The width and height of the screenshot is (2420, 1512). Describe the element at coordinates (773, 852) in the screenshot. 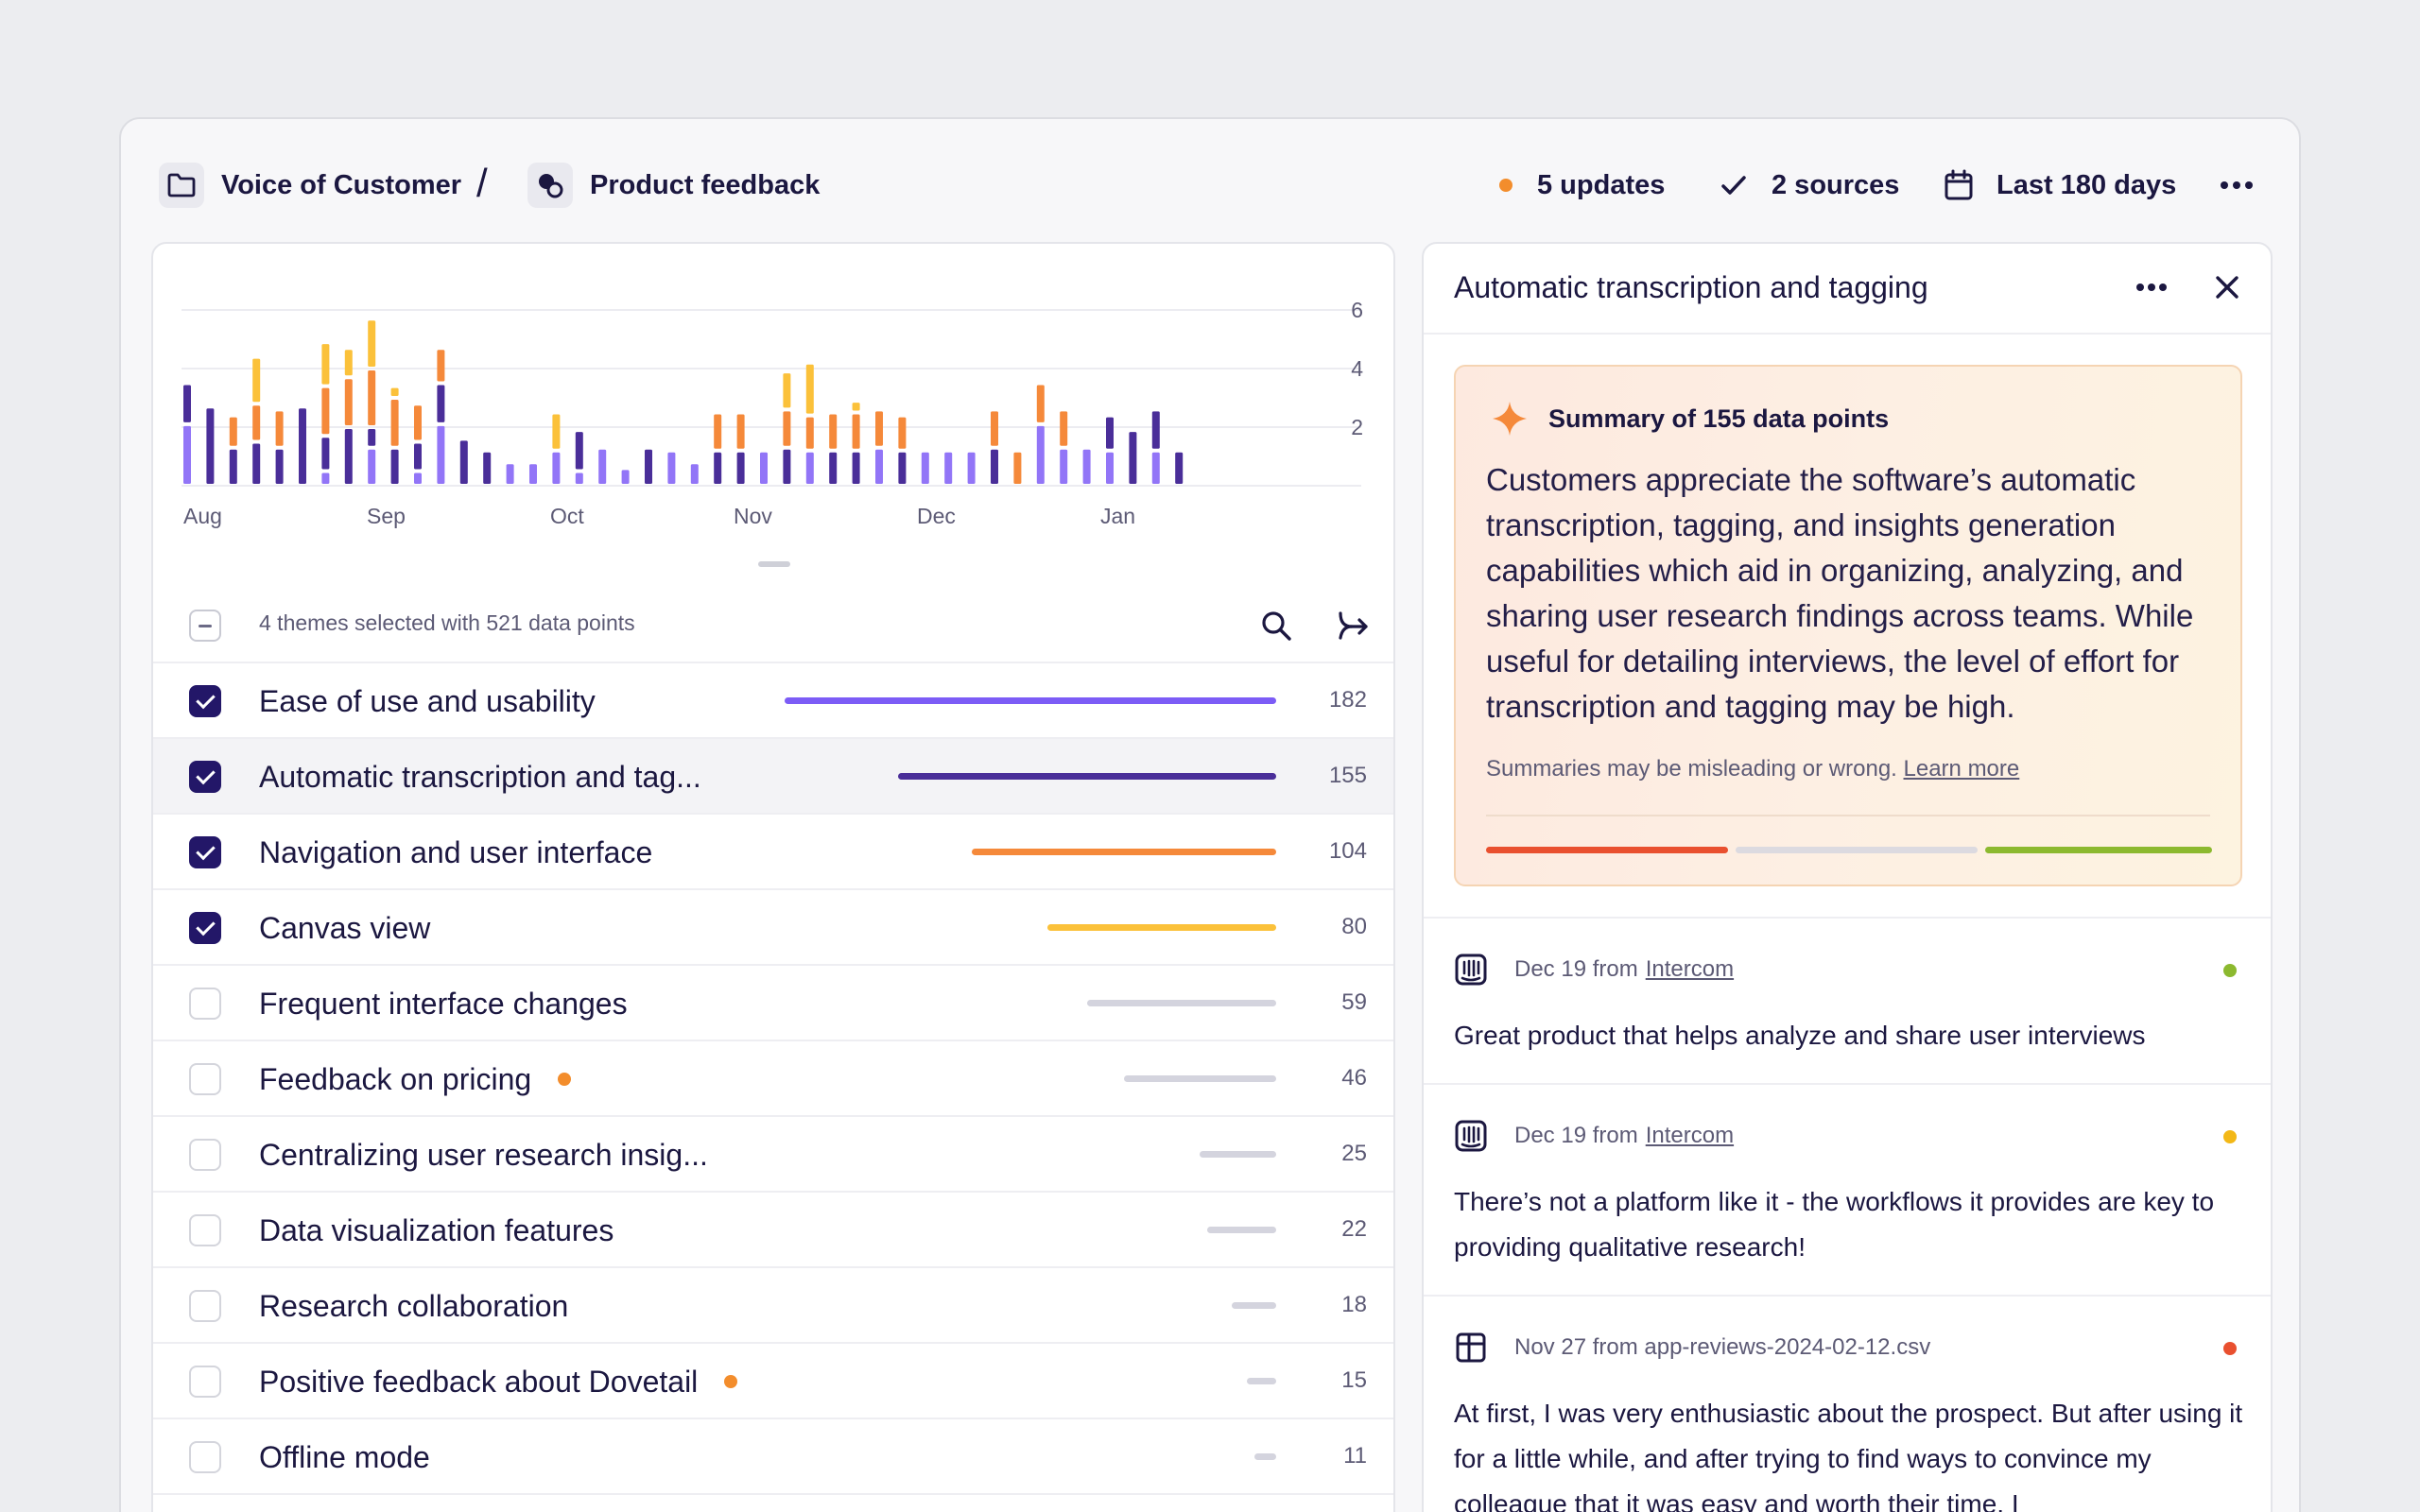

I see `theme-row: Navigation and user interface 104` at that location.